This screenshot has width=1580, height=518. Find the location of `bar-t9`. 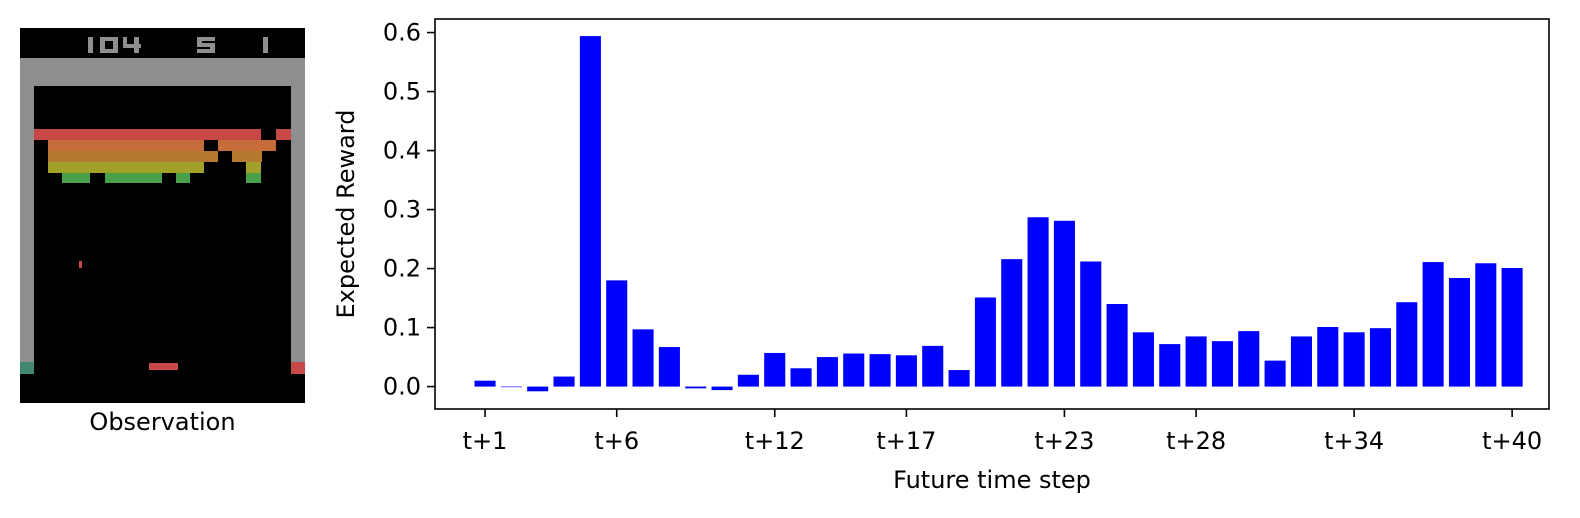

bar-t9 is located at coordinates (696, 387).